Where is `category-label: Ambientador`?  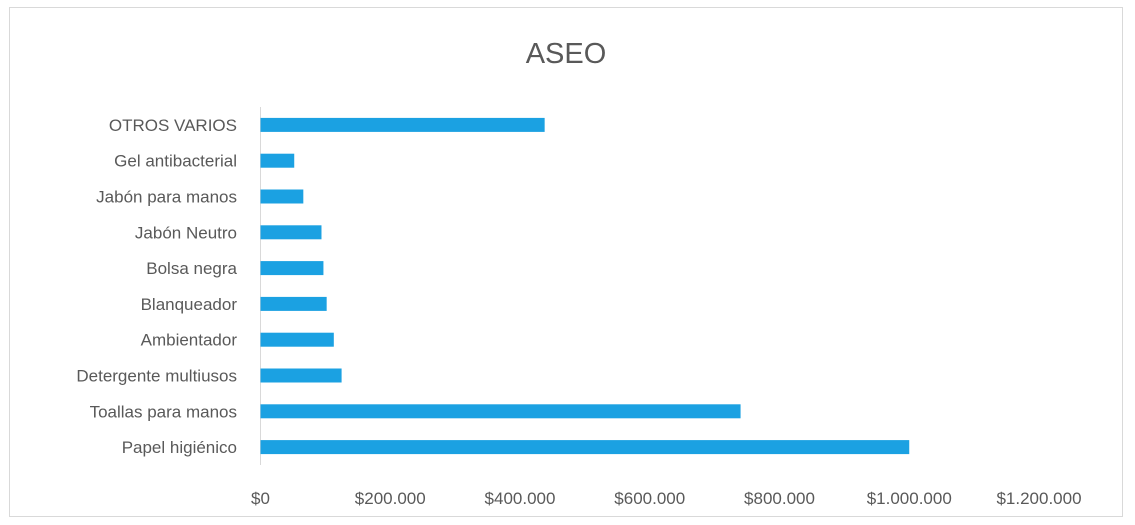 category-label: Ambientador is located at coordinates (189, 340).